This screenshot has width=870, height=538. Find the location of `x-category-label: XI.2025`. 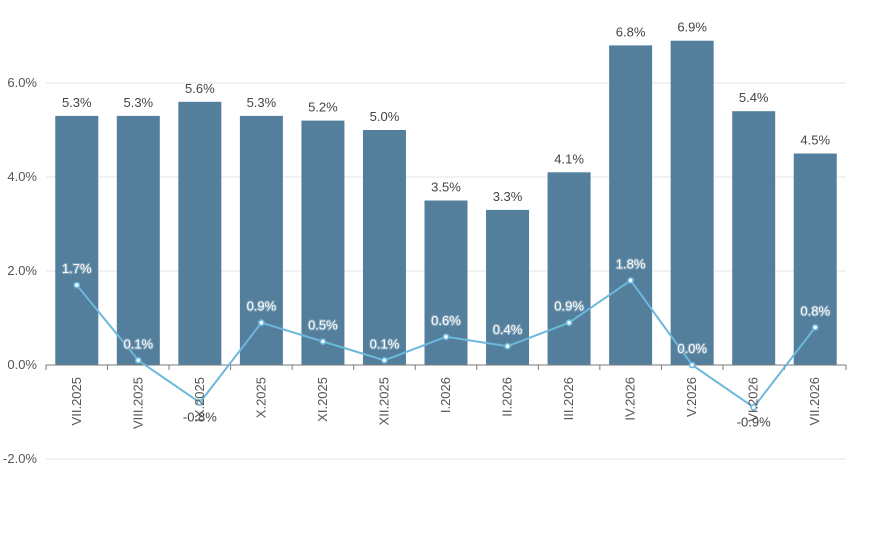

x-category-label: XI.2025 is located at coordinates (322, 399).